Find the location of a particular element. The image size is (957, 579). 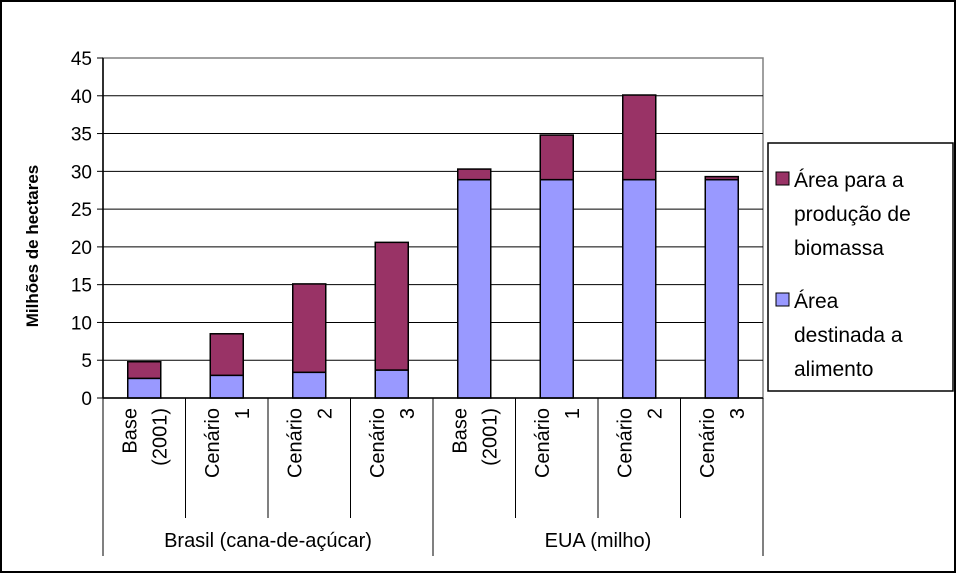

legend-label: alimento is located at coordinates (833, 369).